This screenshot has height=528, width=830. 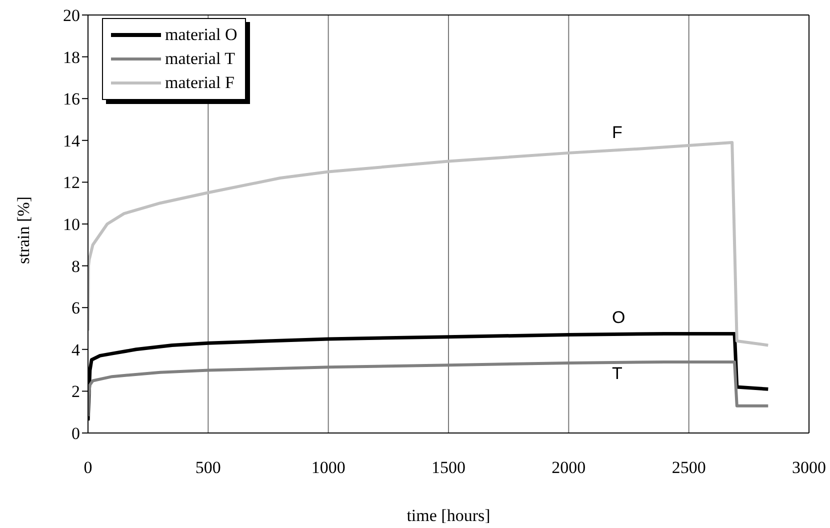 What do you see at coordinates (619, 318) in the screenshot?
I see `annotation: O` at bounding box center [619, 318].